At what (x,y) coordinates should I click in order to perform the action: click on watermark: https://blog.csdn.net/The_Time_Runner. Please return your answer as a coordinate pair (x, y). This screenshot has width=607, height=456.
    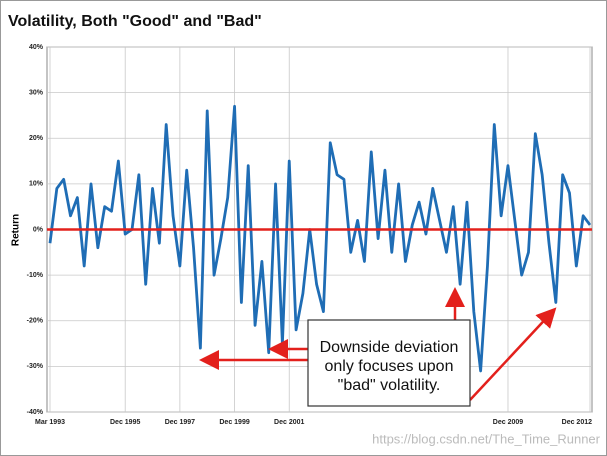
    Looking at the image, I should click on (486, 438).